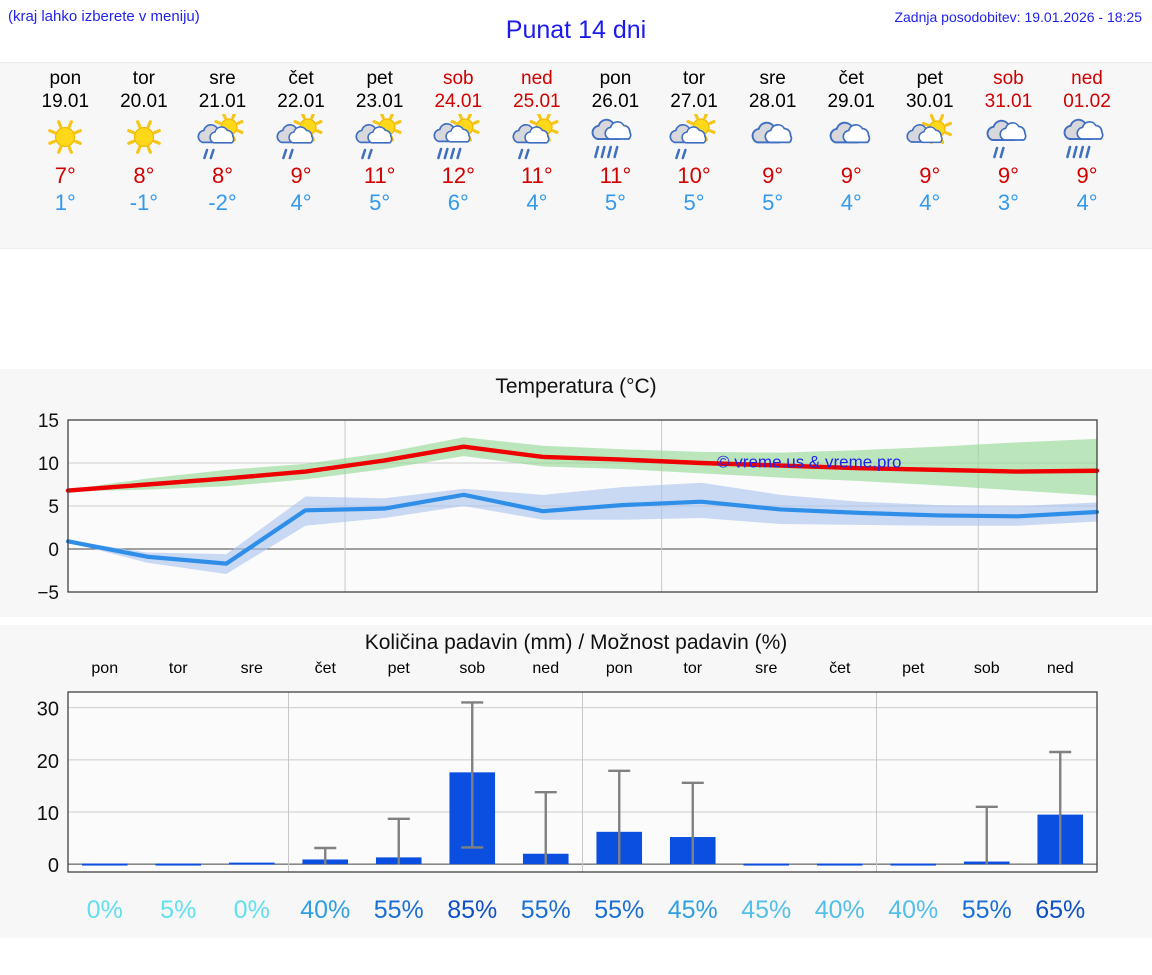 This screenshot has width=1152, height=975. I want to click on temp-min: 1°, so click(65, 202).